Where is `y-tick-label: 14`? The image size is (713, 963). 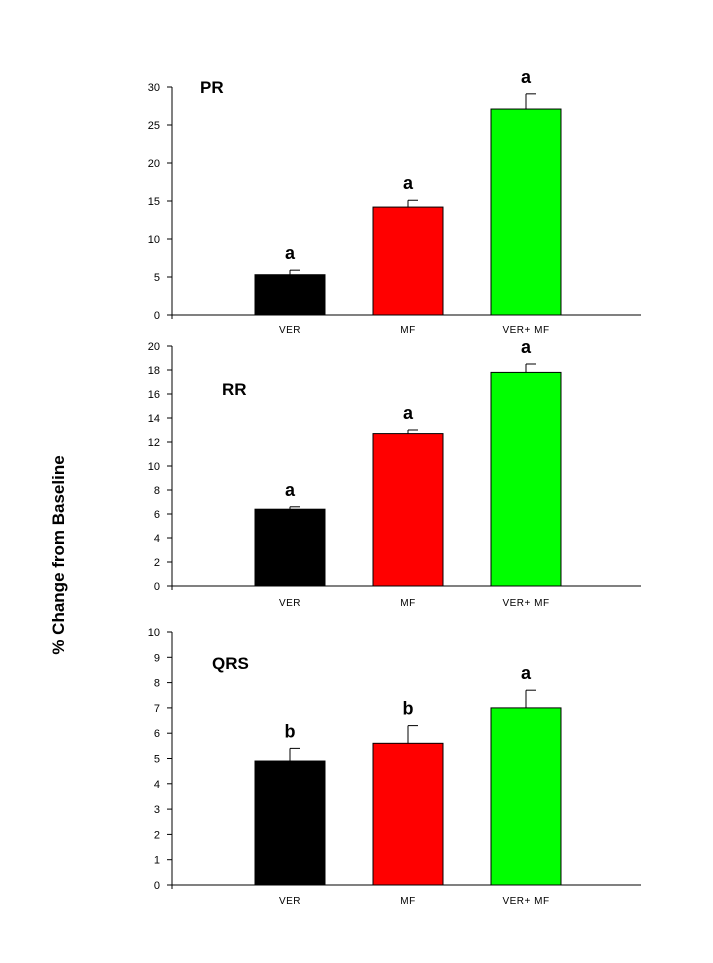 y-tick-label: 14 is located at coordinates (154, 419).